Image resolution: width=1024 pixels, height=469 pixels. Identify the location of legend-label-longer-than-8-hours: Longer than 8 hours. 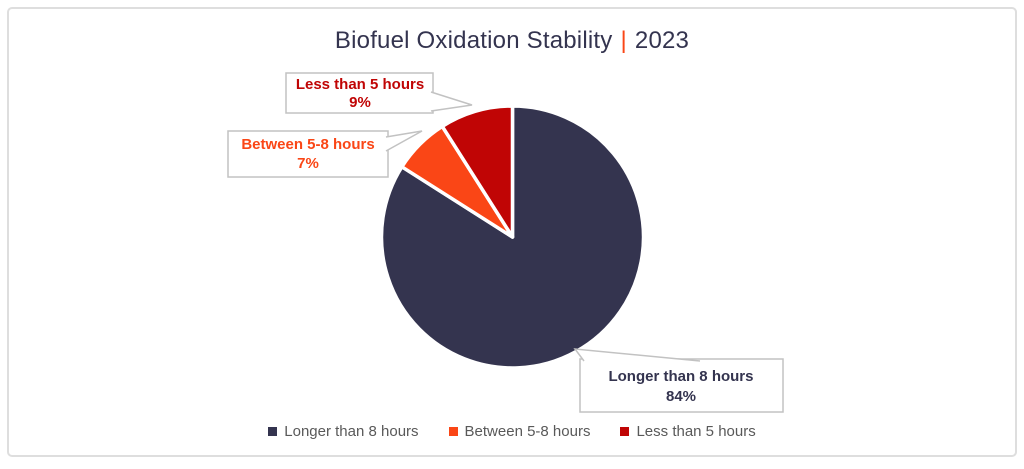
(351, 431).